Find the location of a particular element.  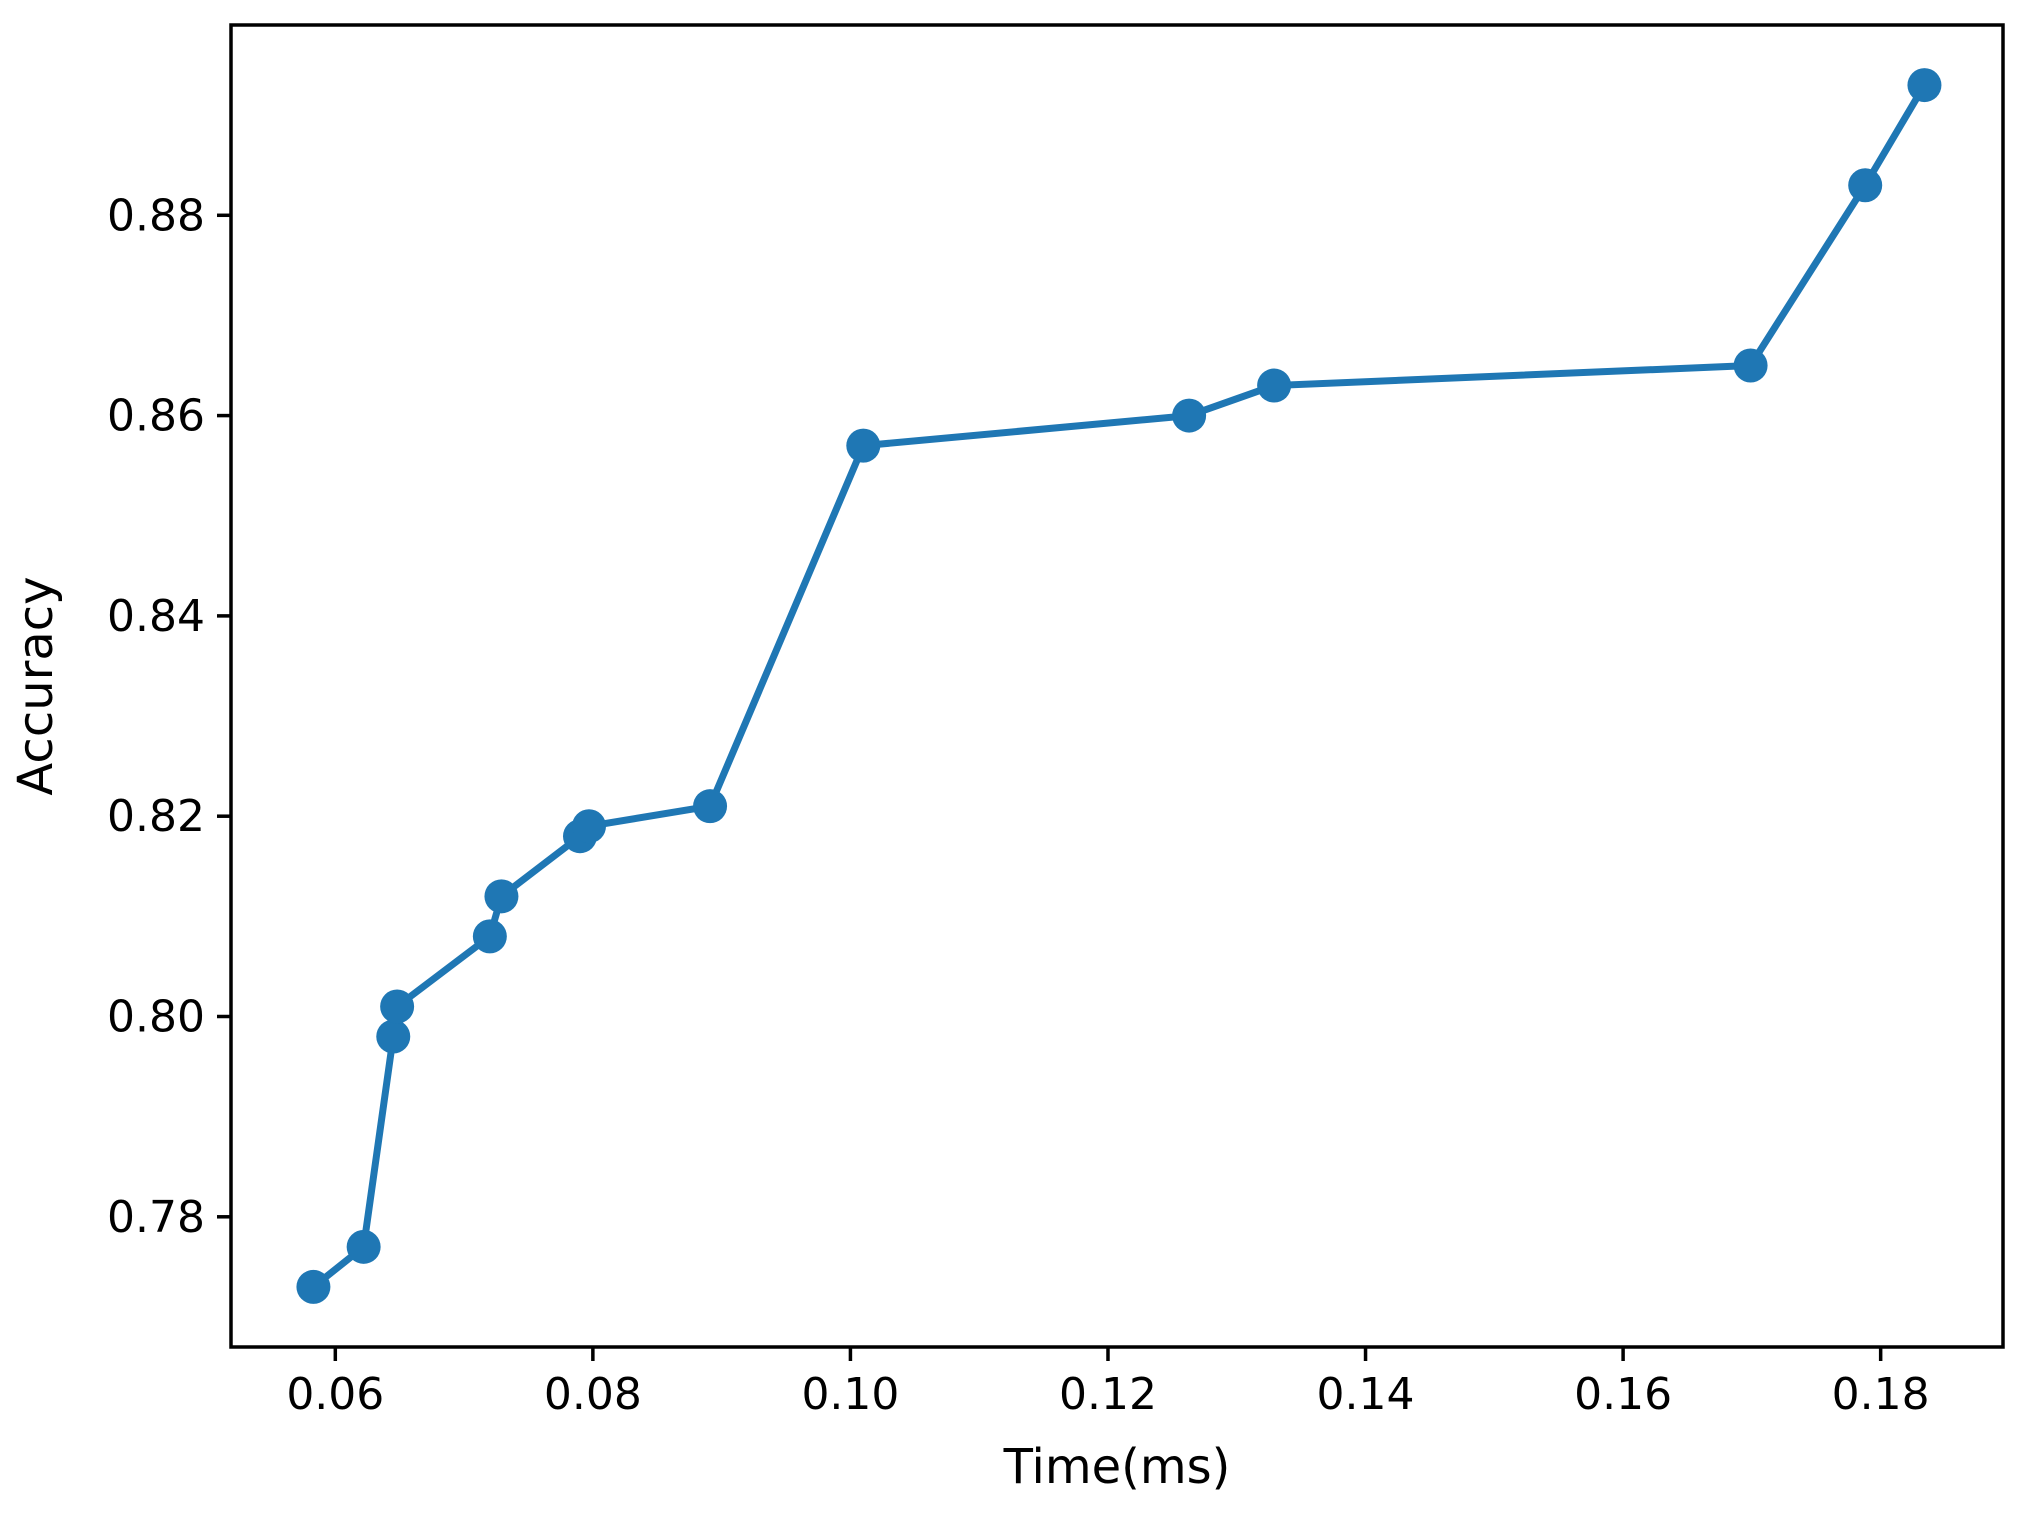

y-tick-label: 0.84 is located at coordinates (156, 616).